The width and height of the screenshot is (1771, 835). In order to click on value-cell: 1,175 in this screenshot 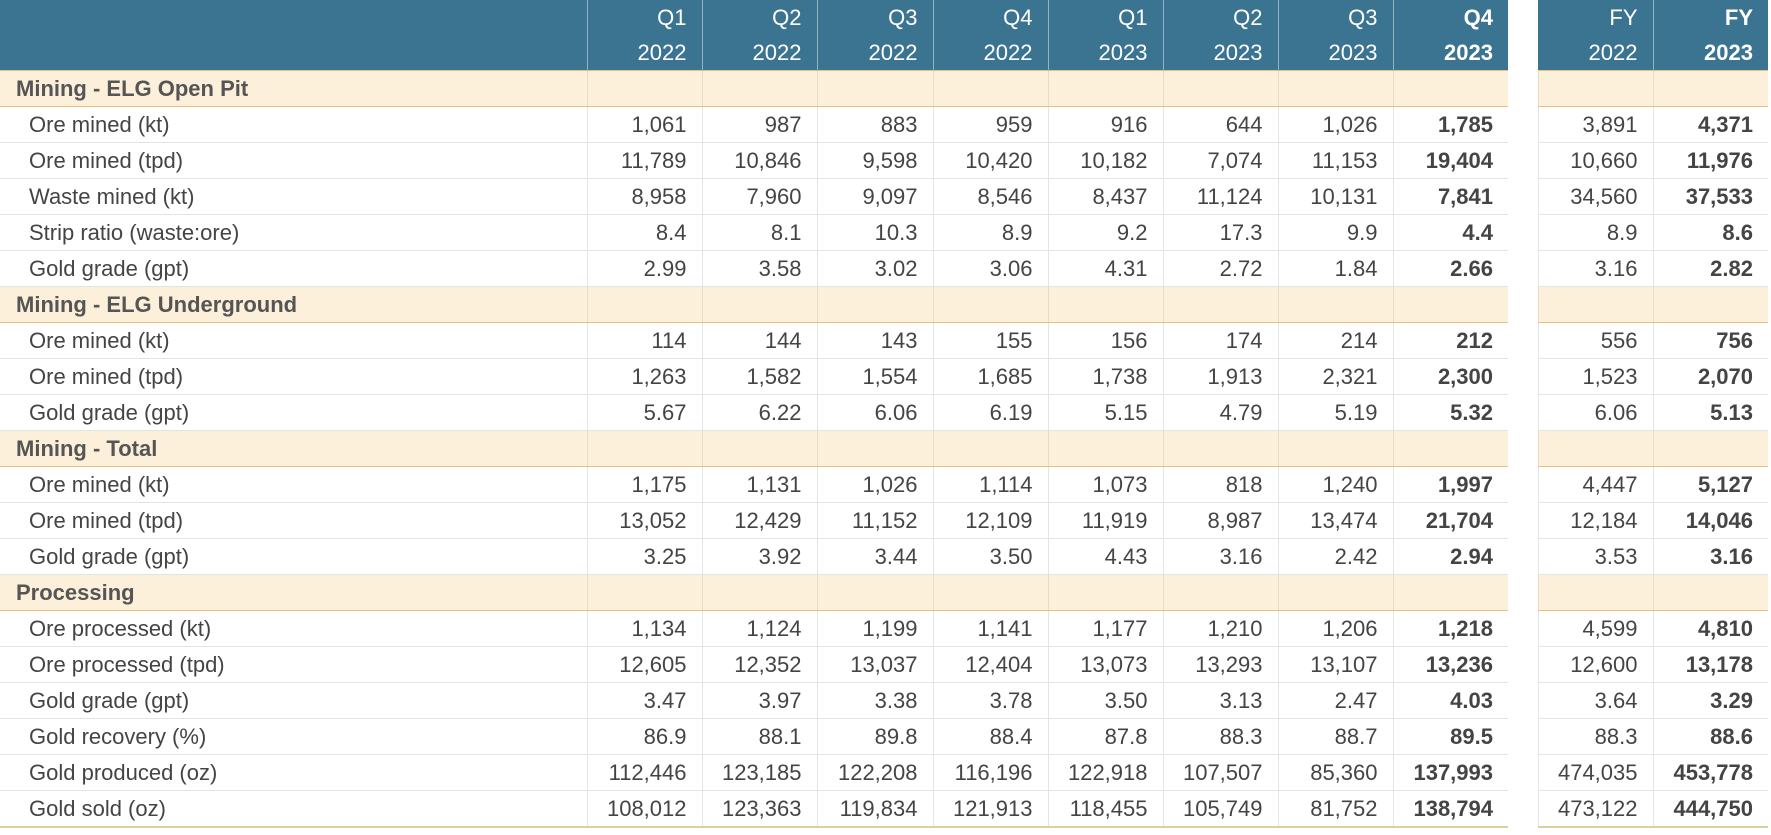, I will do `click(644, 484)`.